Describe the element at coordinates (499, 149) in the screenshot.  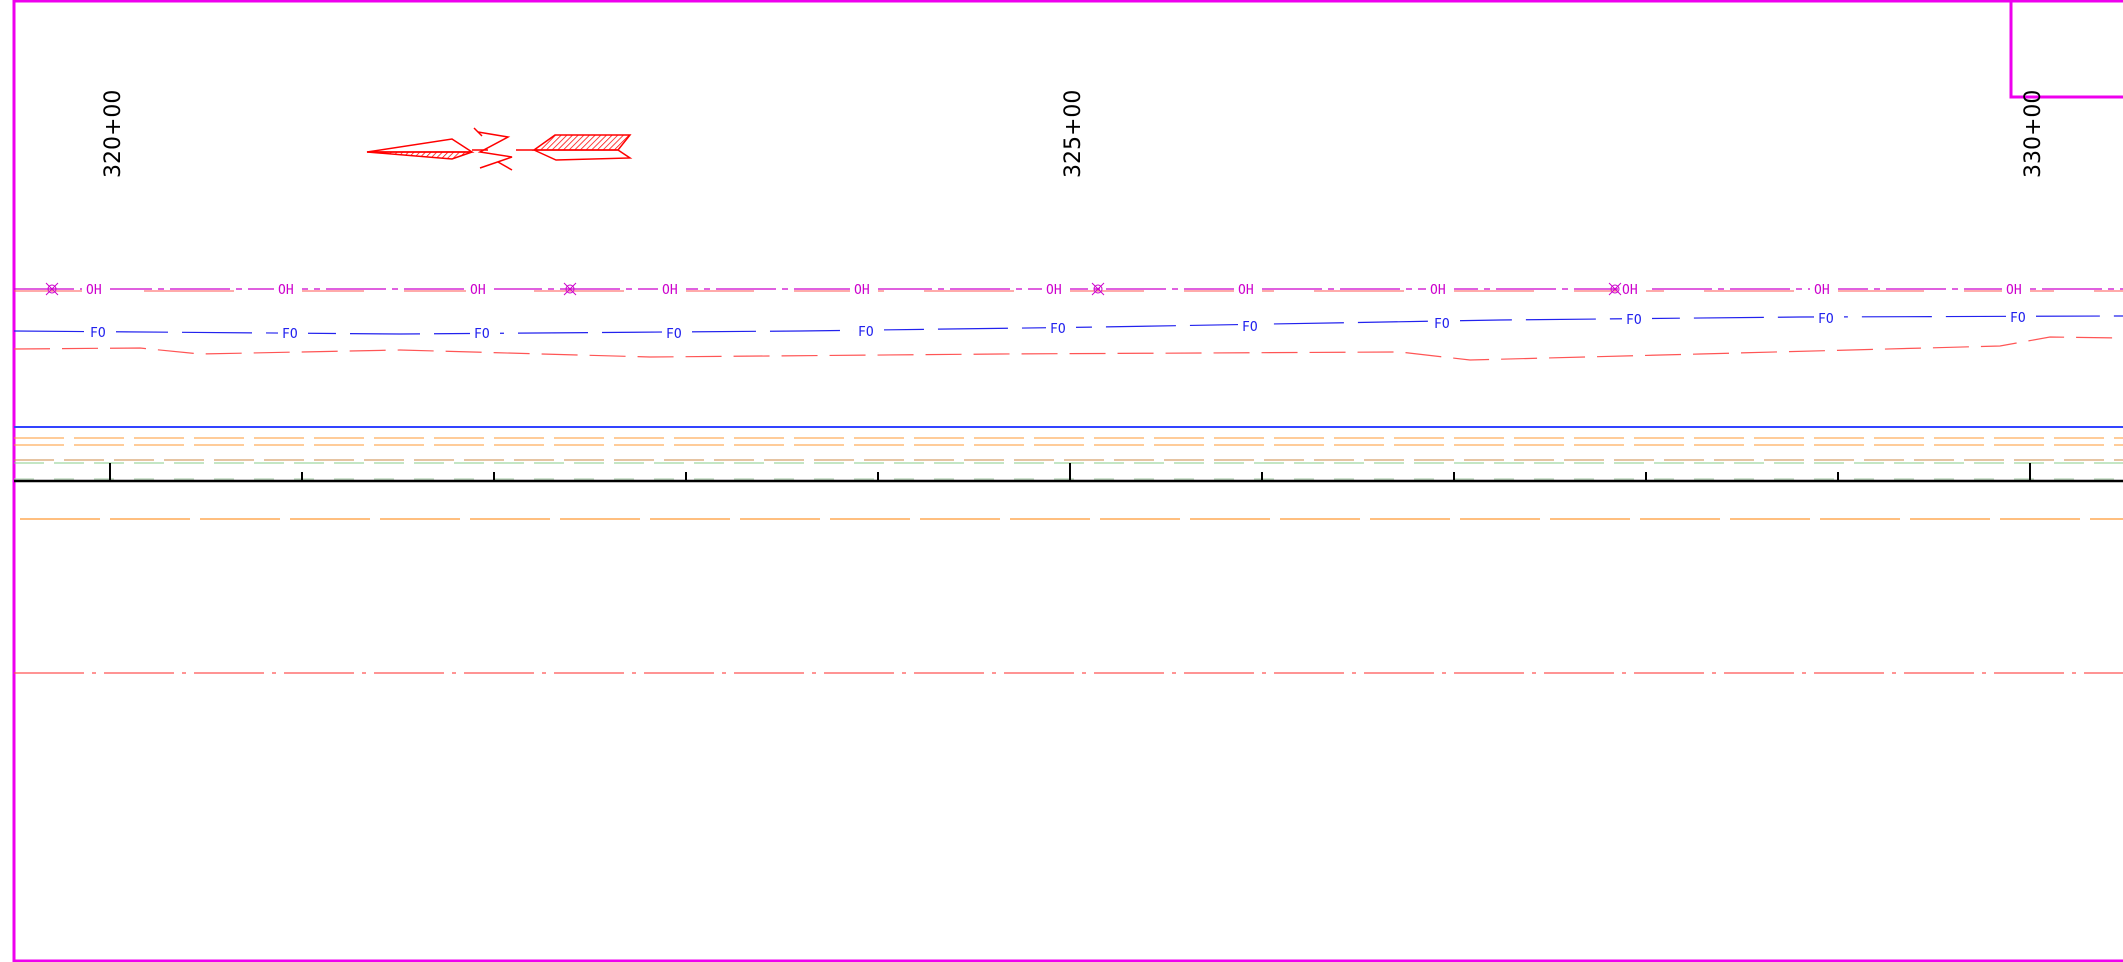
I see `north-arrow-icon` at that location.